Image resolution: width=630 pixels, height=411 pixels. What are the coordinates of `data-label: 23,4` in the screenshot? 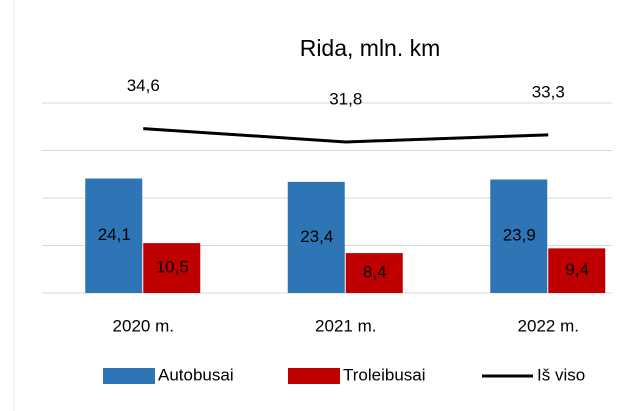 It's located at (316, 236).